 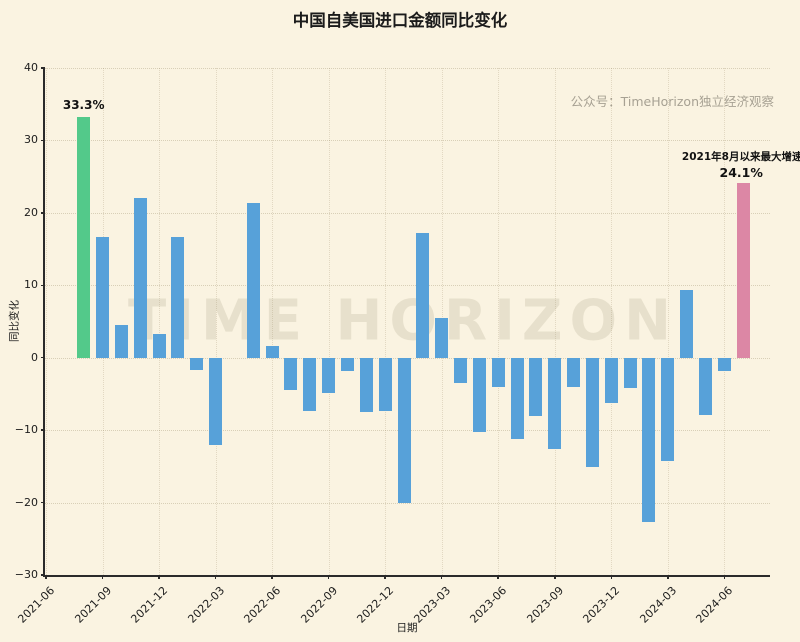 What do you see at coordinates (26, 430) in the screenshot?
I see `y-tick-label: −10` at bounding box center [26, 430].